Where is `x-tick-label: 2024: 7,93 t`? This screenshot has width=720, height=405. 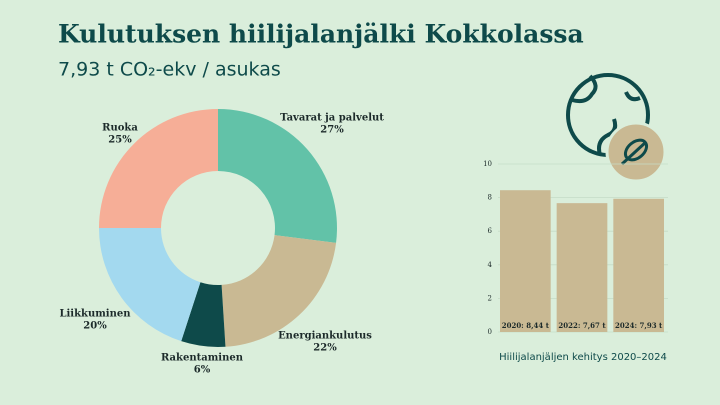
x-tick-label: 2024: 7,93 t is located at coordinates (639, 325).